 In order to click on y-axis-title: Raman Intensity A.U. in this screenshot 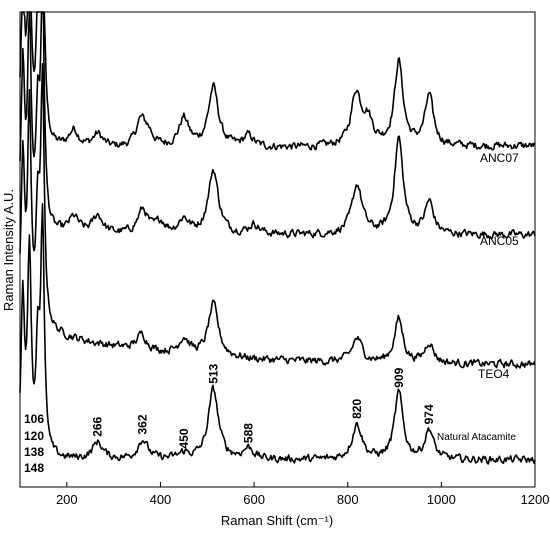, I will do `click(8, 250)`.